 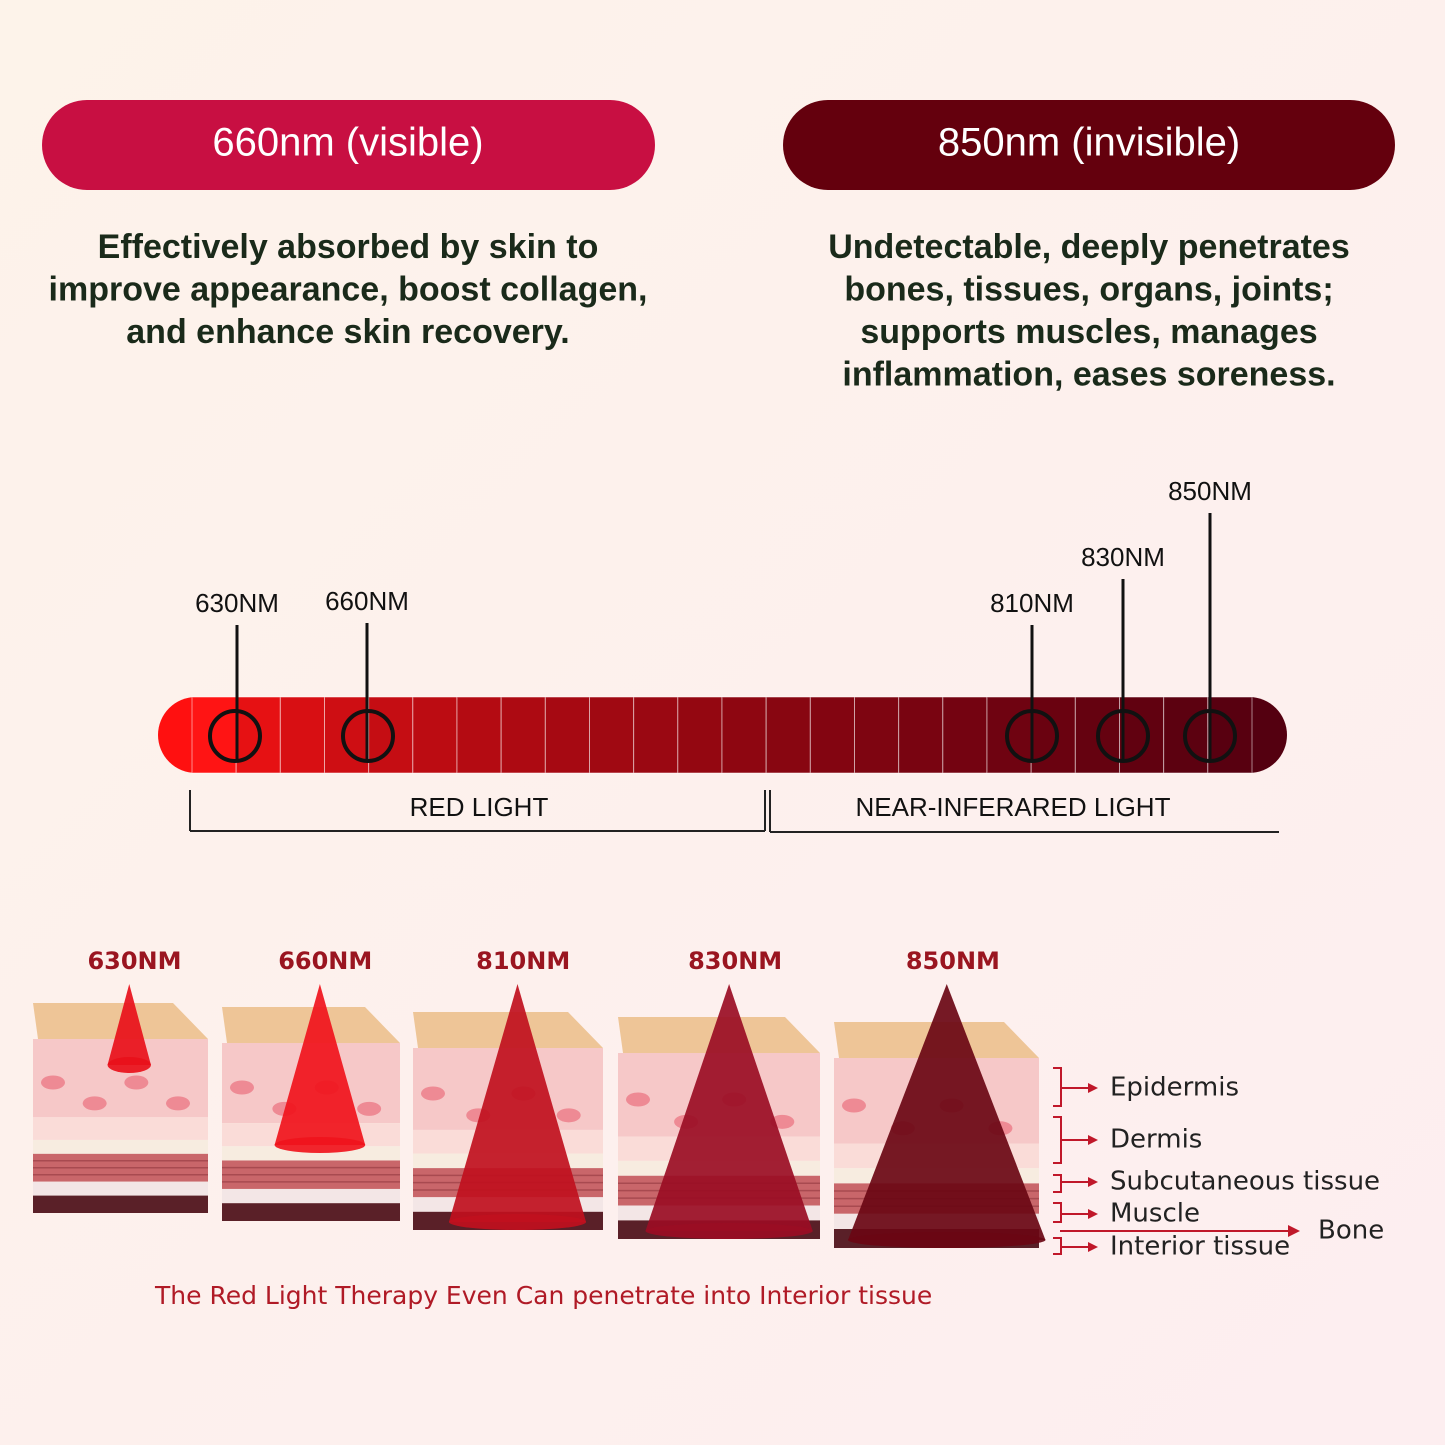 I want to click on text-line: supports muscles, manages, so click(x=1088, y=332).